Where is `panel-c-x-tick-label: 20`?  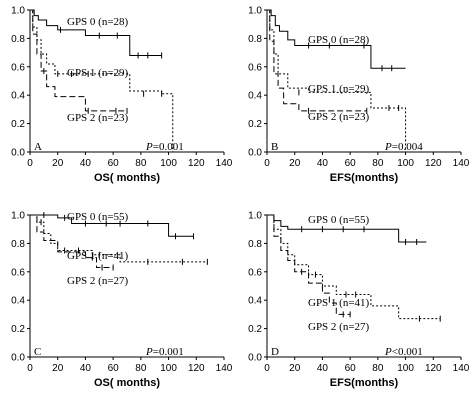
panel-c-x-tick-label: 20 is located at coordinates (58, 368).